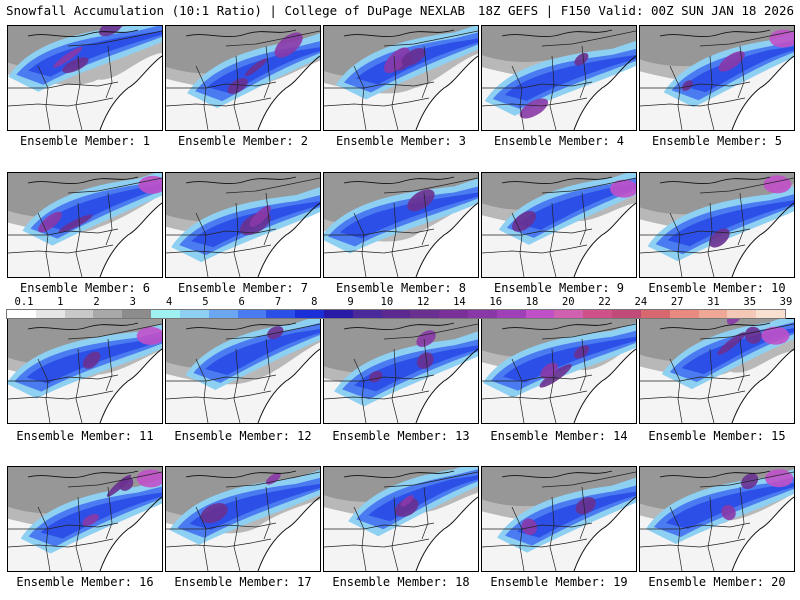 The image size is (800, 600). Describe the element at coordinates (786, 302) in the screenshot. I see `legend-tick-label: 39` at that location.